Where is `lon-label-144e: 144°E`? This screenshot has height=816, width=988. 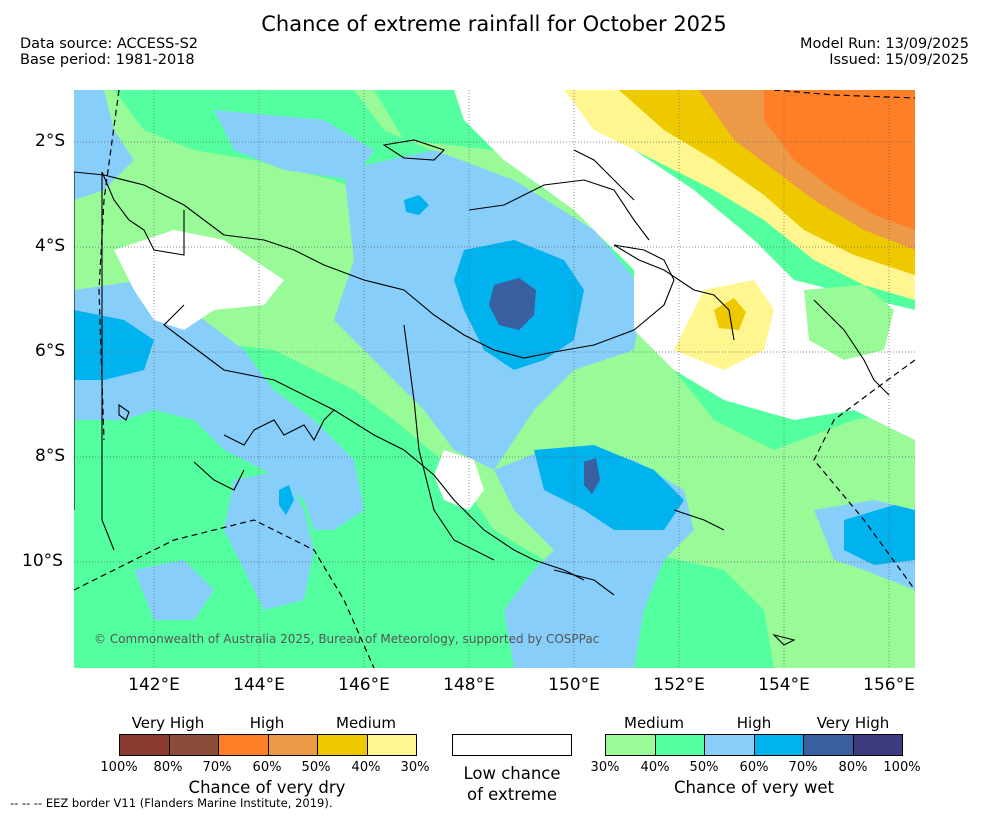 lon-label-144e: 144°E is located at coordinates (259, 685).